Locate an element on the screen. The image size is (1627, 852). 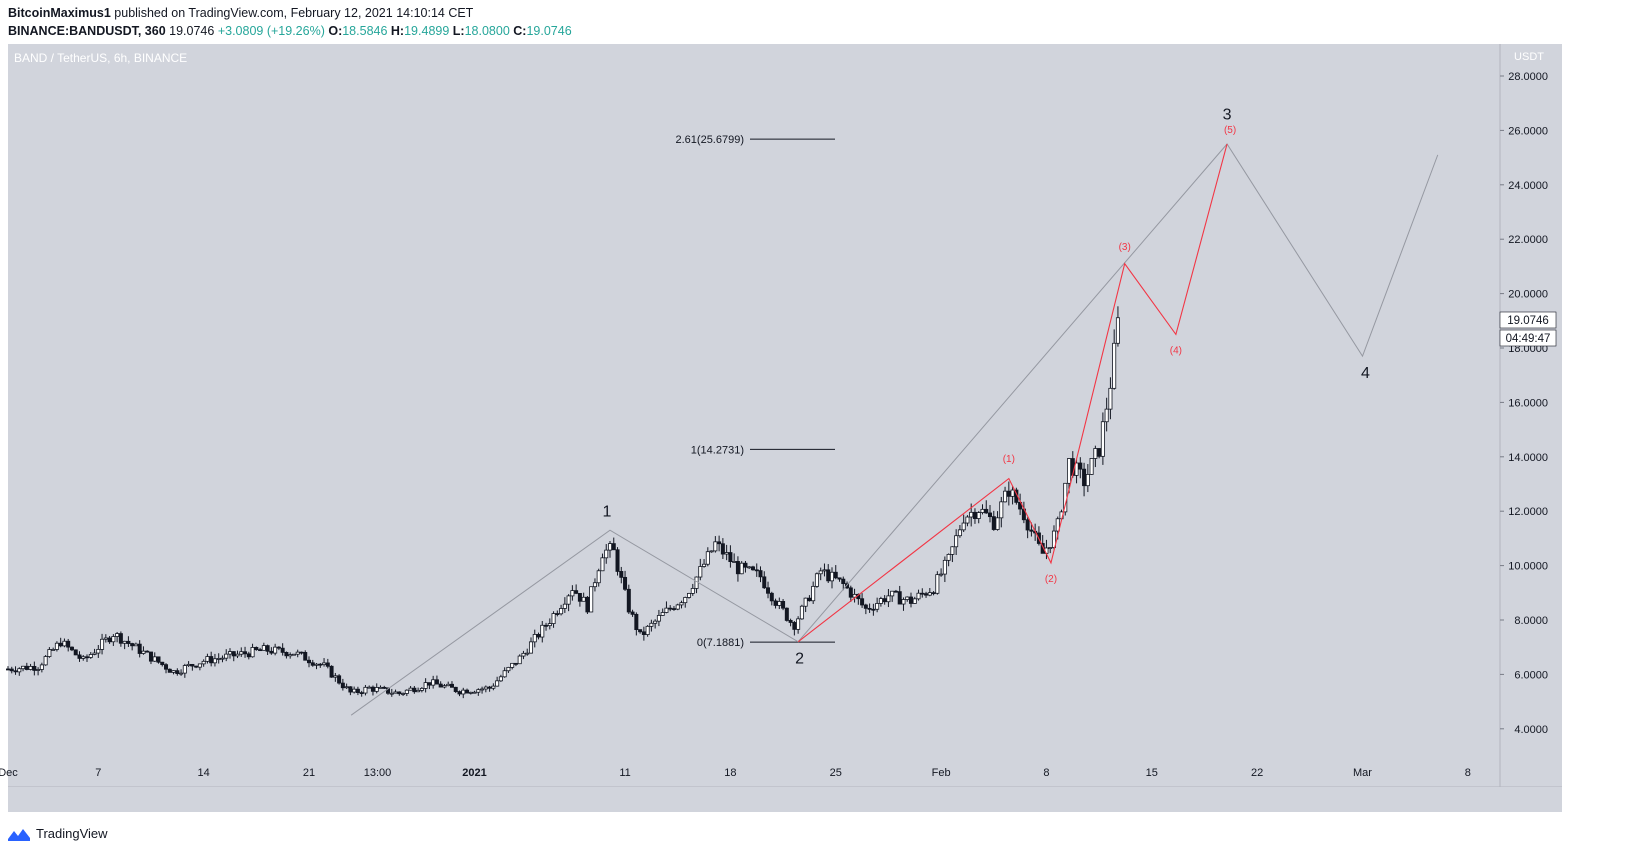
fib-level-label: 0(7.1881) is located at coordinates (720, 643).